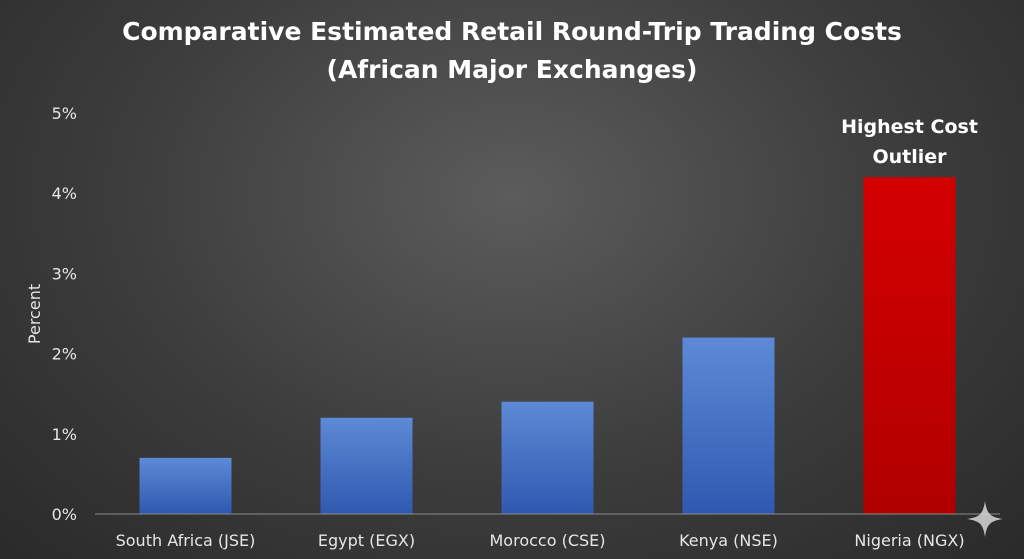 The image size is (1024, 559). Describe the element at coordinates (64, 434) in the screenshot. I see `y-tick-label: 1%` at that location.